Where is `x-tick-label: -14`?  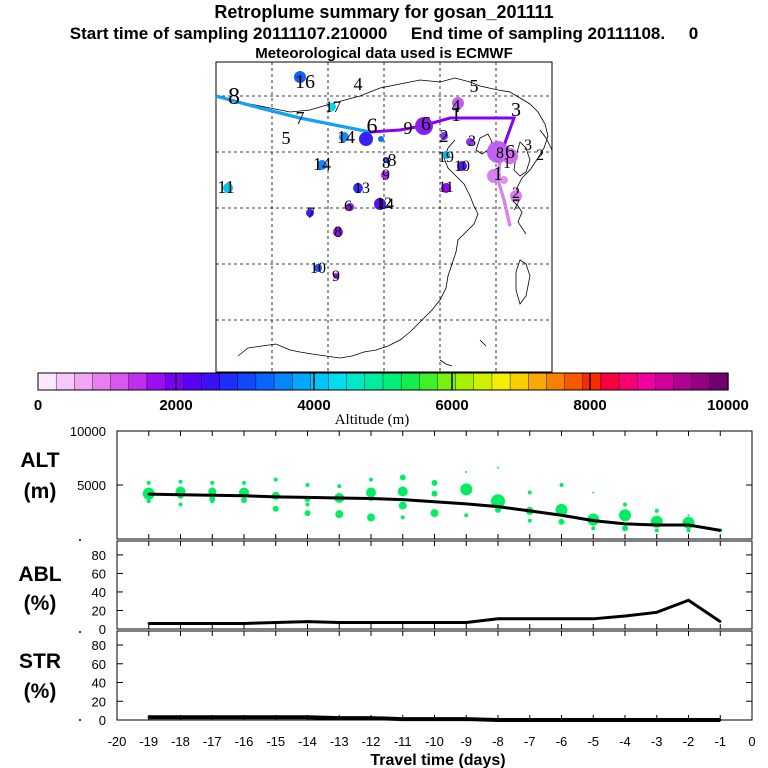 x-tick-label: -14 is located at coordinates (307, 741).